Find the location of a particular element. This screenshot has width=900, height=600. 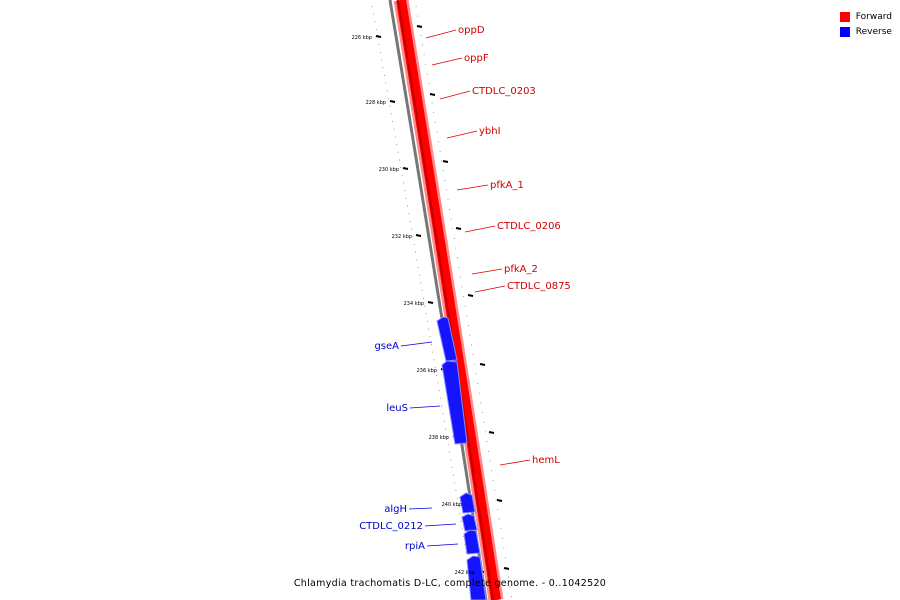

outer-ticks is located at coordinates (463, 297).